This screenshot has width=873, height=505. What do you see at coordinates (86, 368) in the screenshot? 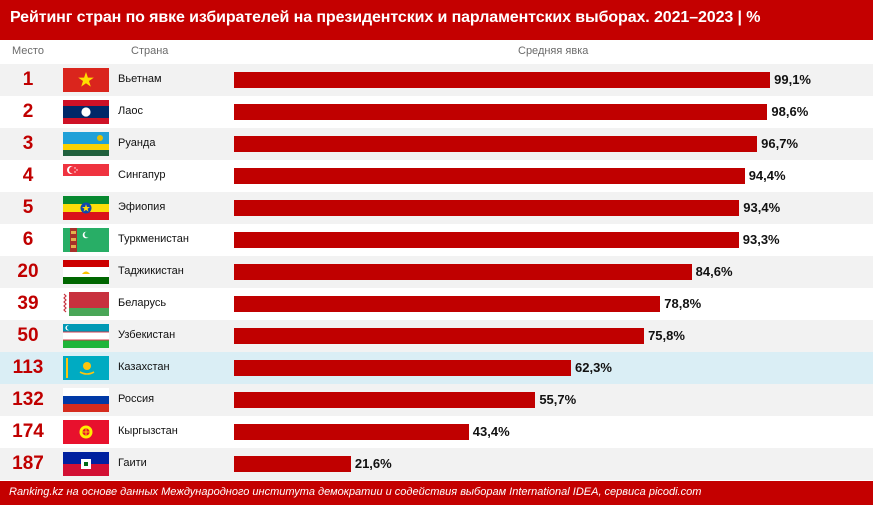
I see `kazakhstan-flag-icon` at bounding box center [86, 368].